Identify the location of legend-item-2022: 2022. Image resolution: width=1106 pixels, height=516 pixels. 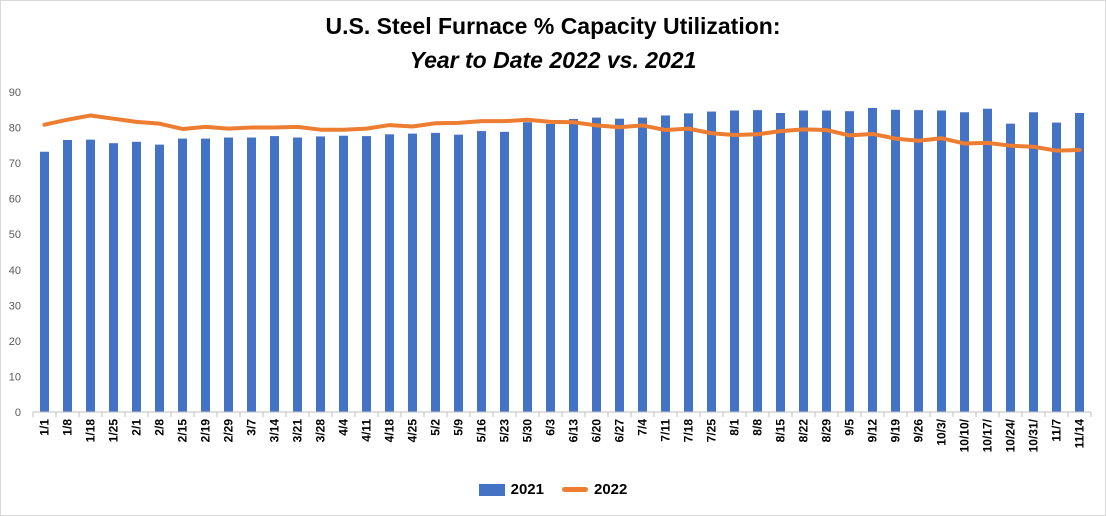
(594, 489).